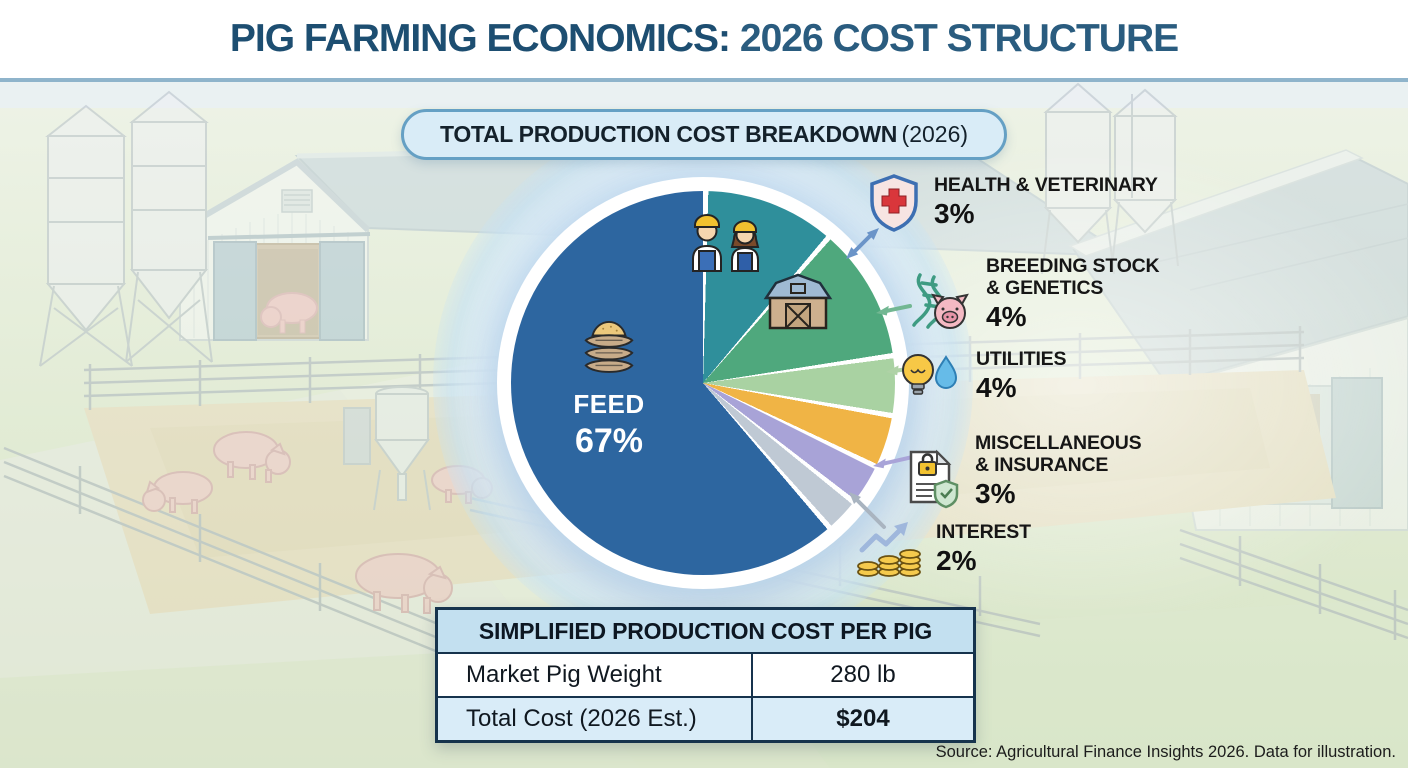 The image size is (1408, 768). Describe the element at coordinates (861, 675) in the screenshot. I see `table-row-value: 280 lb` at that location.